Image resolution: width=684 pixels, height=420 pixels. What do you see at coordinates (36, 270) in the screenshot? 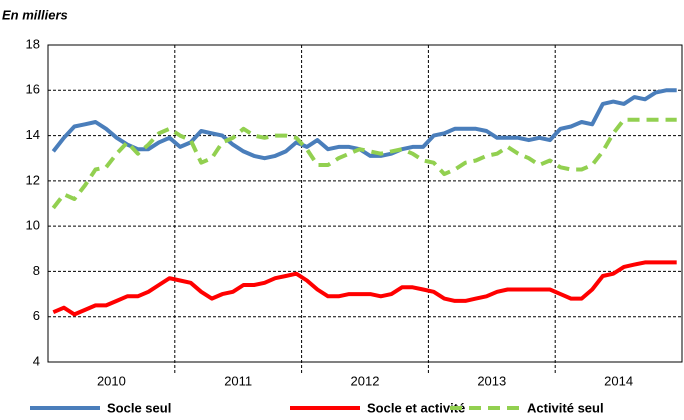
I see `y-tick-label: 8` at bounding box center [36, 270].